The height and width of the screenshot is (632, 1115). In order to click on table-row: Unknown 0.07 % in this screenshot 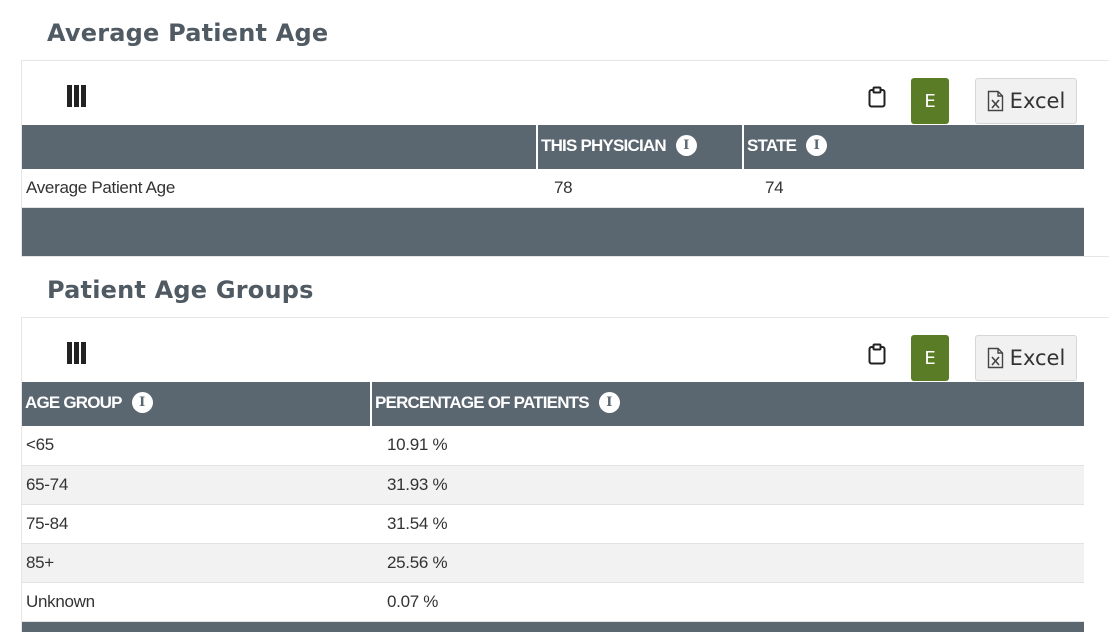, I will do `click(553, 602)`.